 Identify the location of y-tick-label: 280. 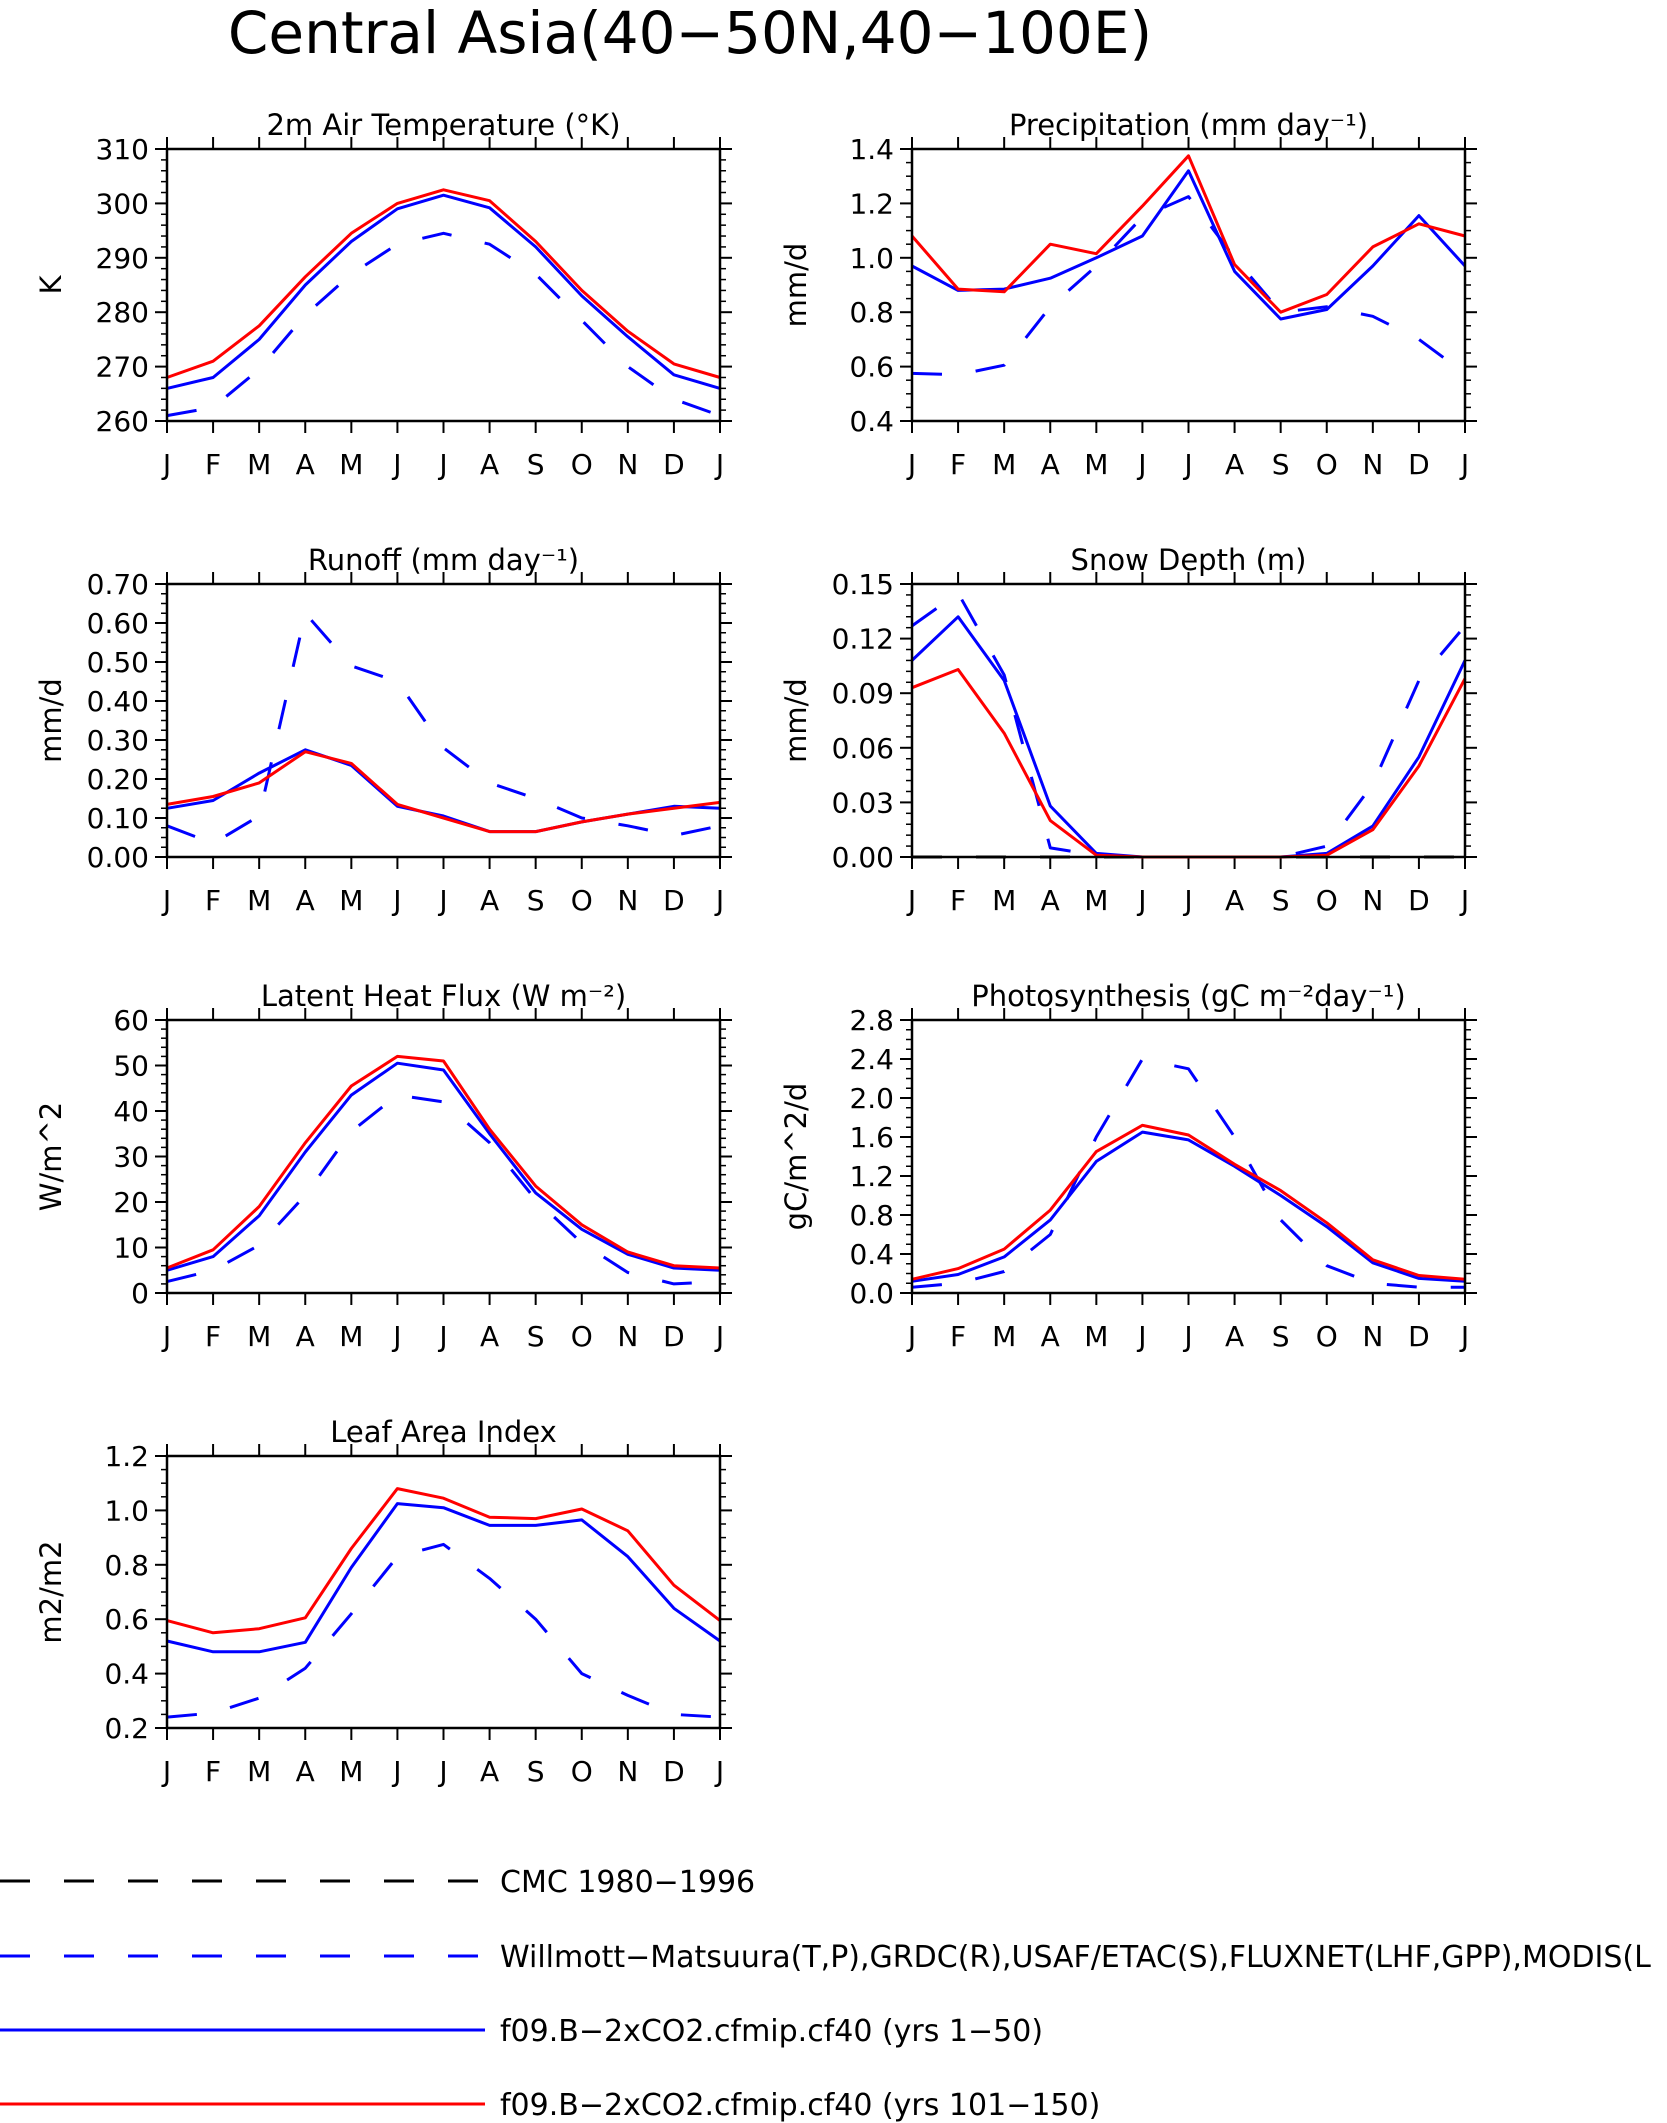
(122, 312).